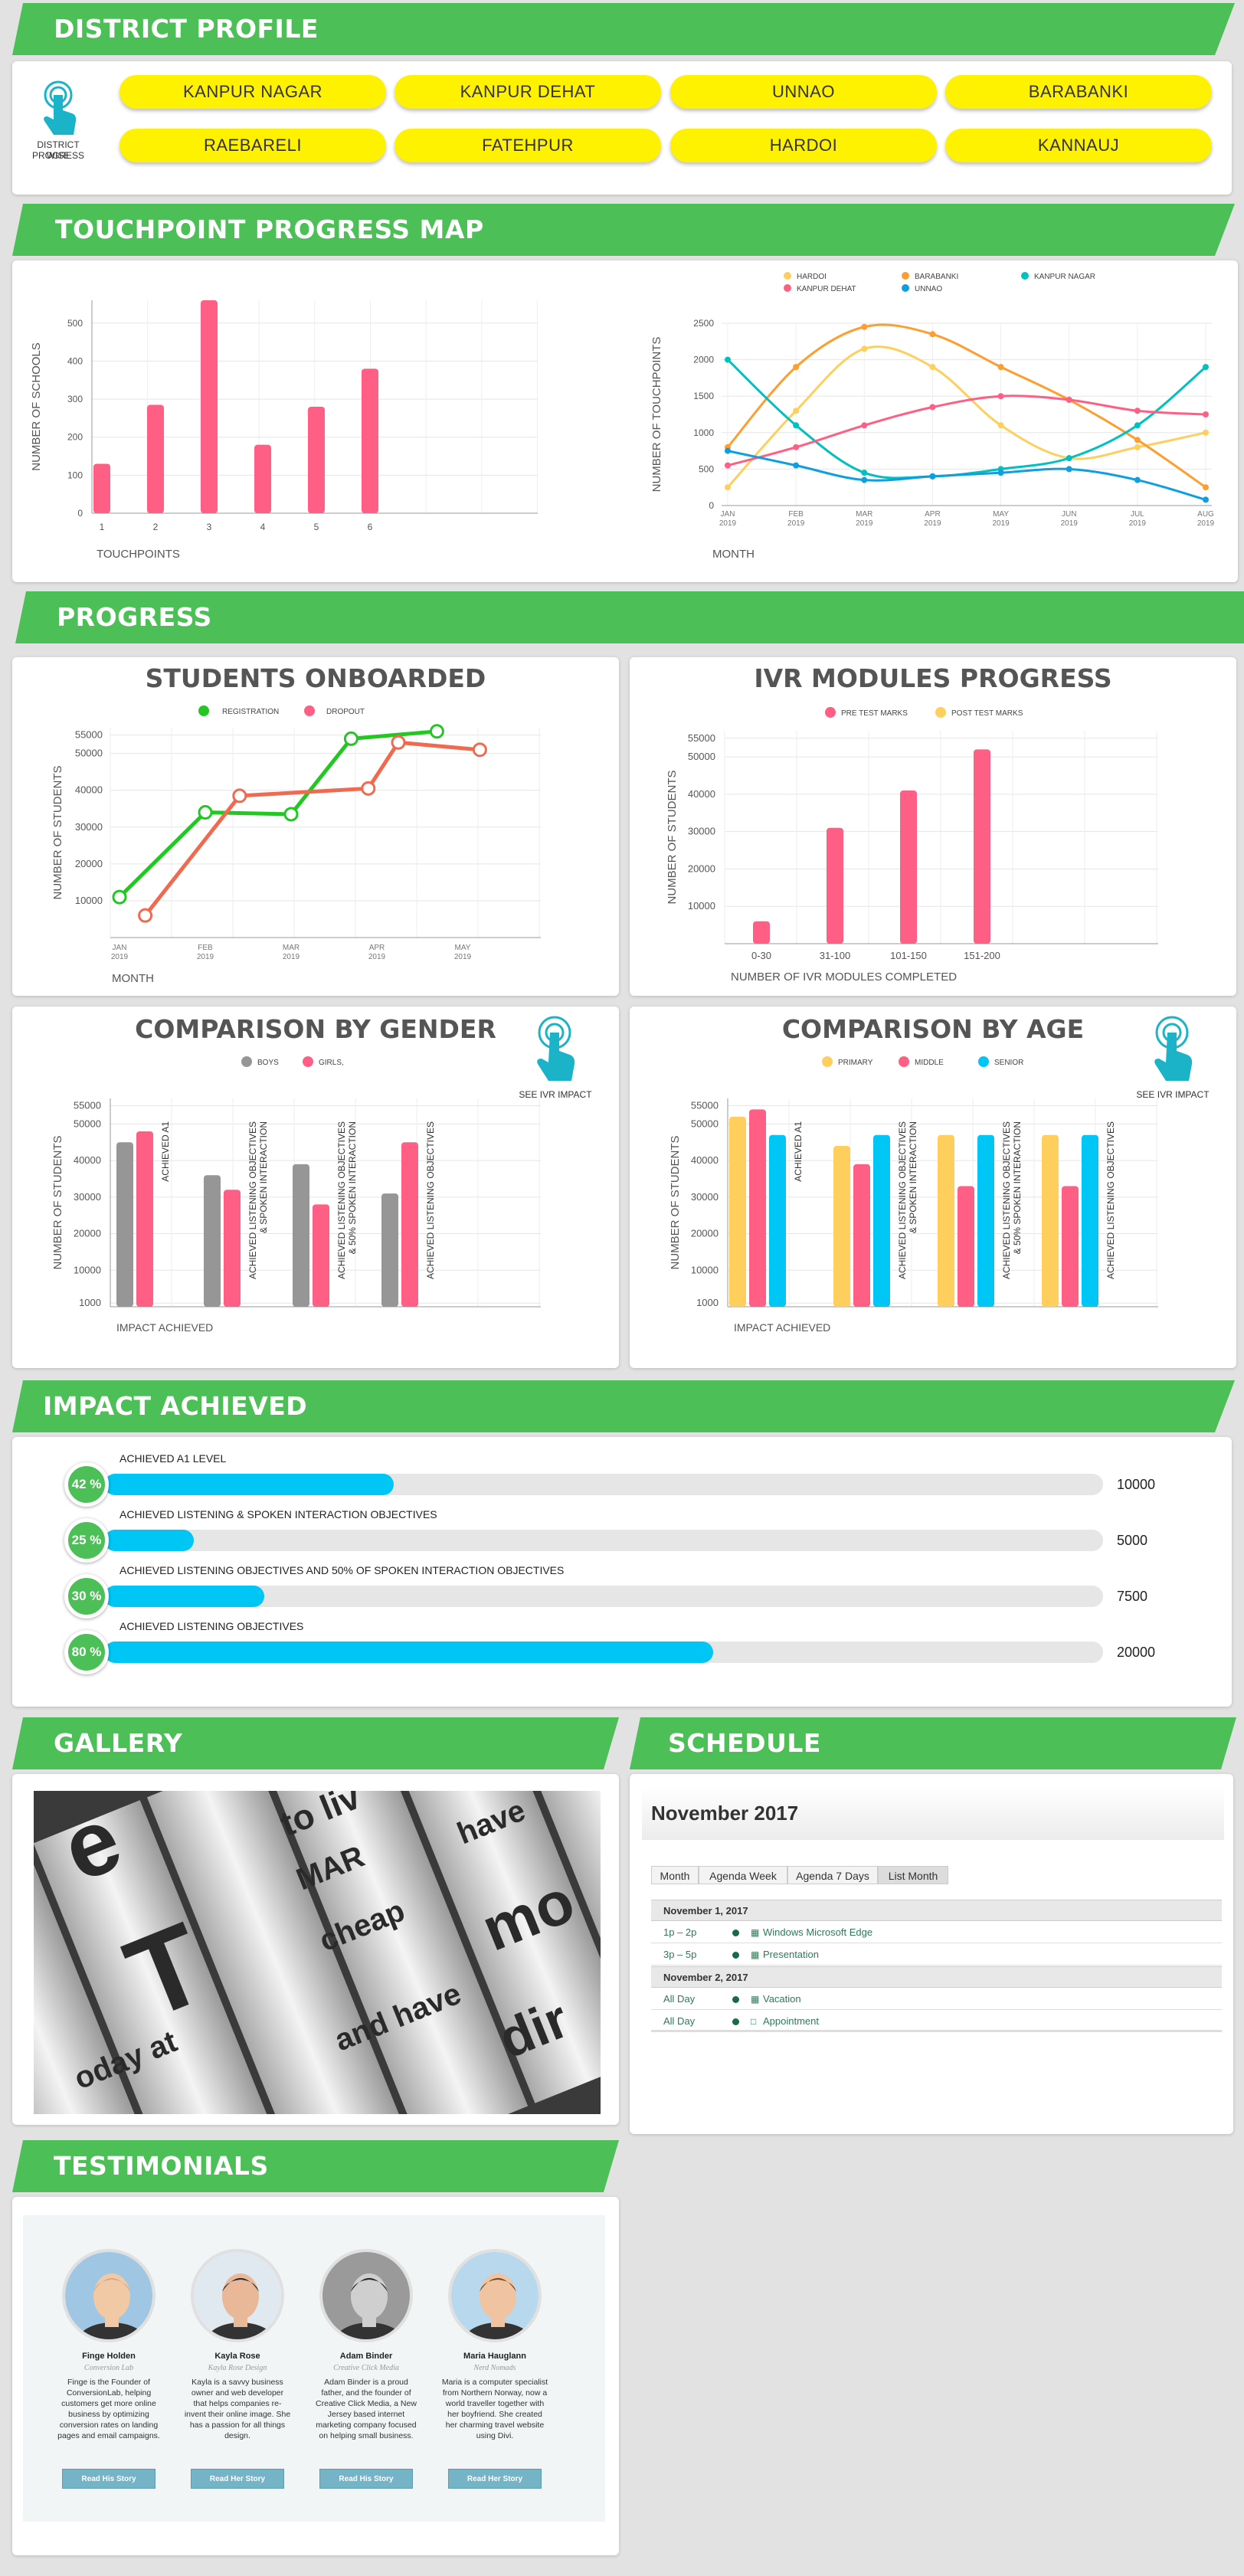  Describe the element at coordinates (237, 2356) in the screenshot. I see `testimonial-name: Kayla Rose` at that location.